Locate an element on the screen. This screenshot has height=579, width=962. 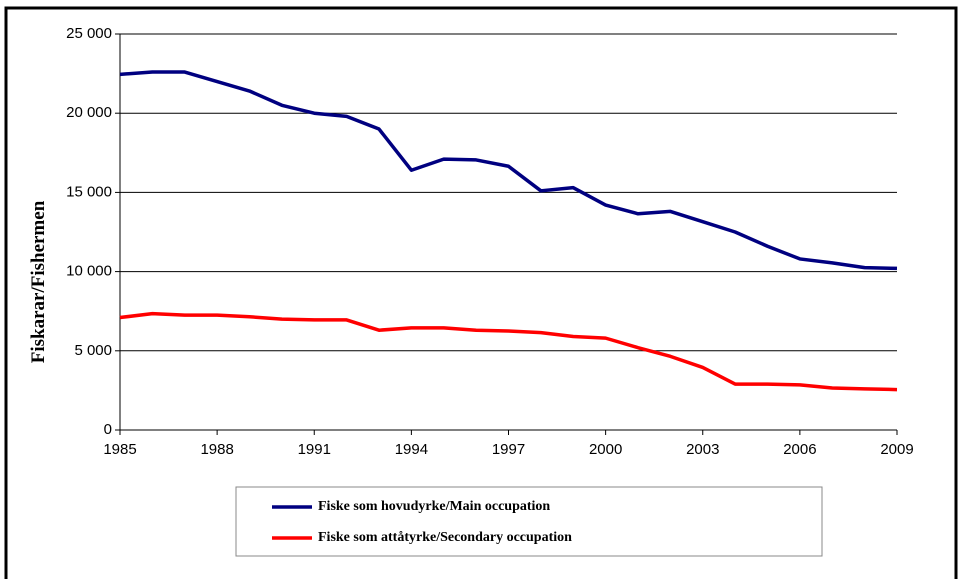
x-tick-label: 2006 is located at coordinates (799, 449).